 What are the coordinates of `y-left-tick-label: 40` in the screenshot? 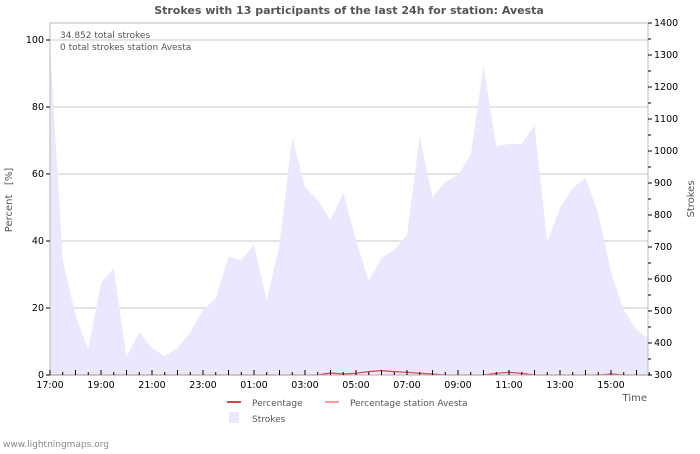 It's located at (38, 241).